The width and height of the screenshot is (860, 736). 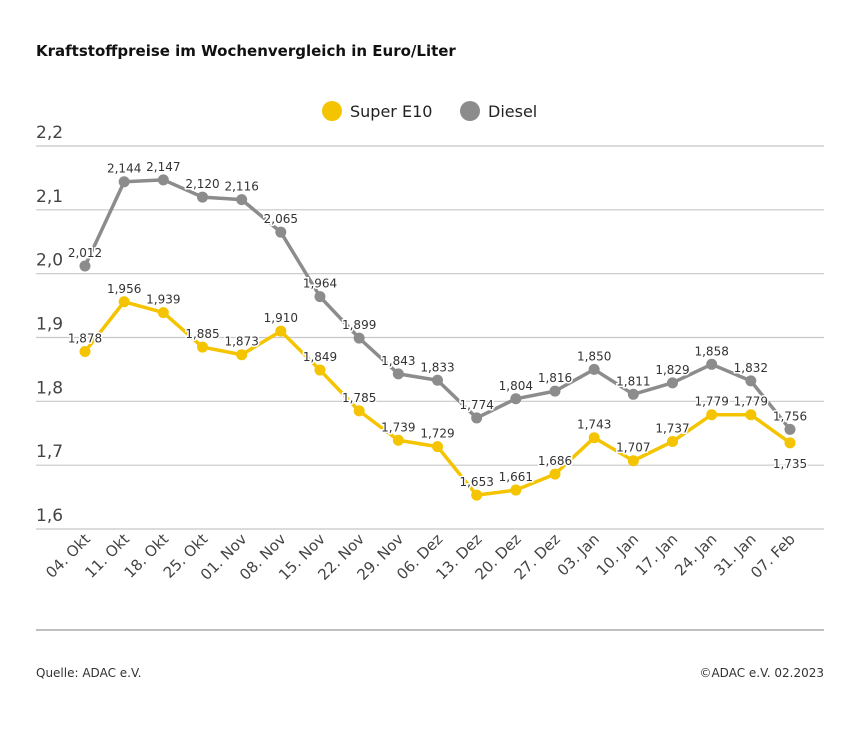 I want to click on data-label: 2,012, so click(x=85, y=253).